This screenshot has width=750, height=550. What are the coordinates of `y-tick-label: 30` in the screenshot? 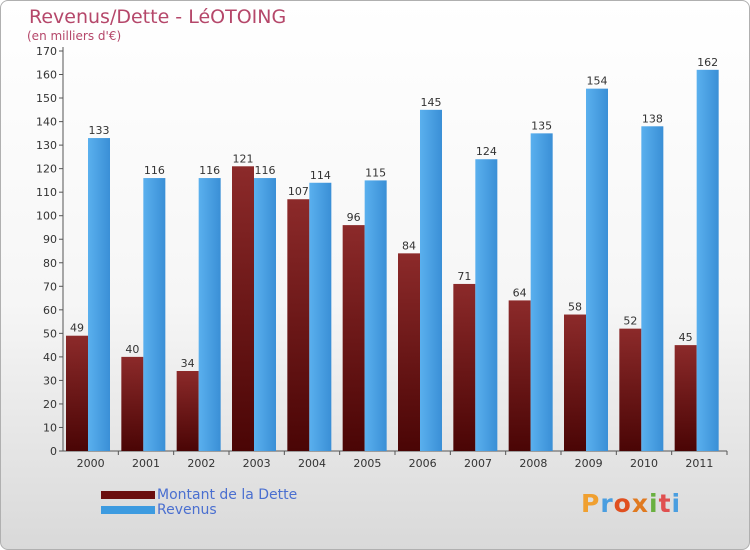 It's located at (50, 380).